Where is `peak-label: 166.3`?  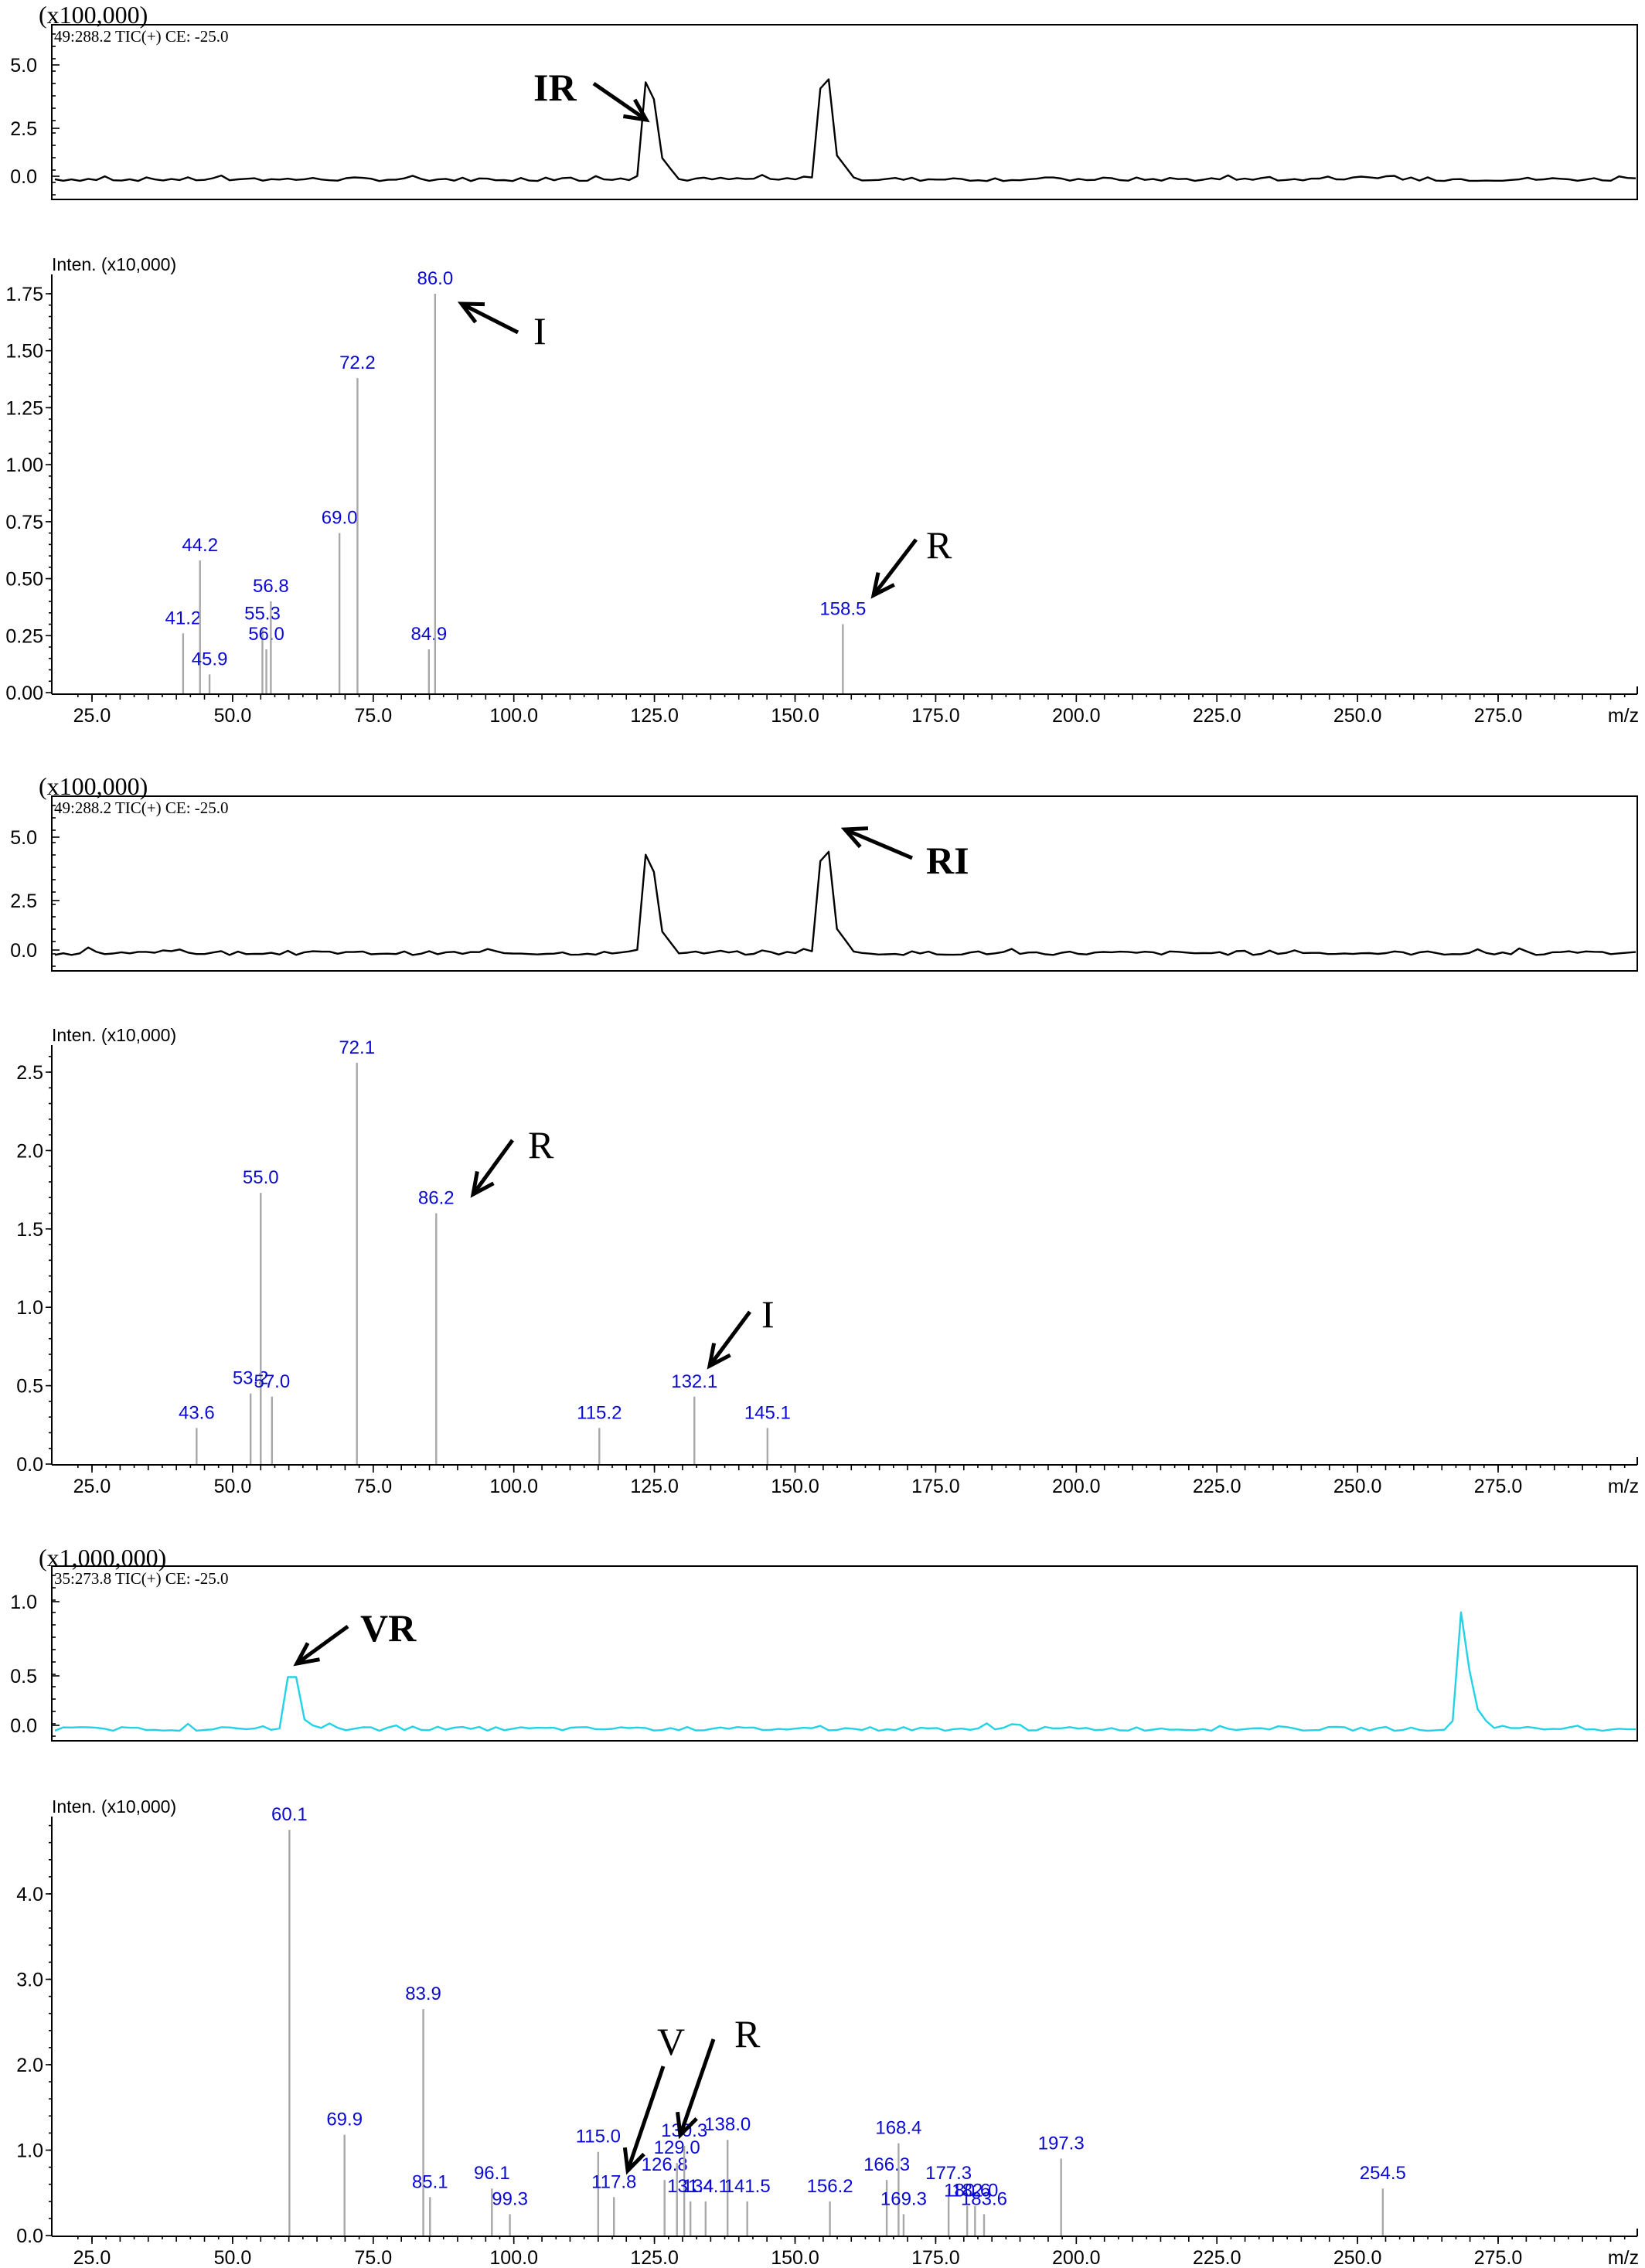
peak-label: 166.3 is located at coordinates (886, 2164).